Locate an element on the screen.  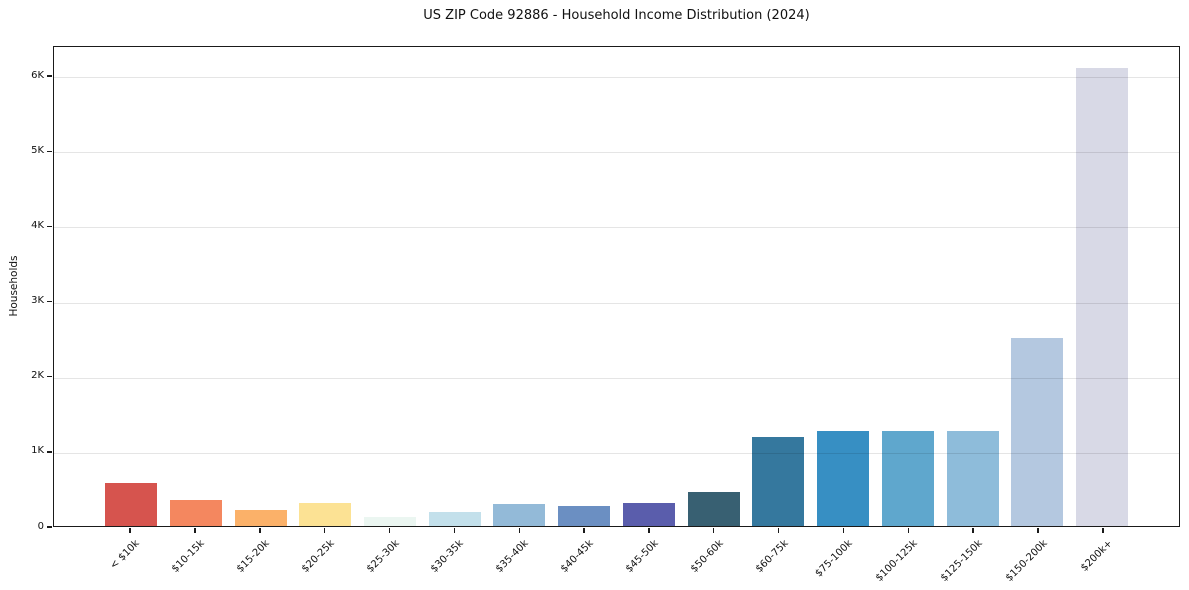
bar-10k is located at coordinates (131, 504).